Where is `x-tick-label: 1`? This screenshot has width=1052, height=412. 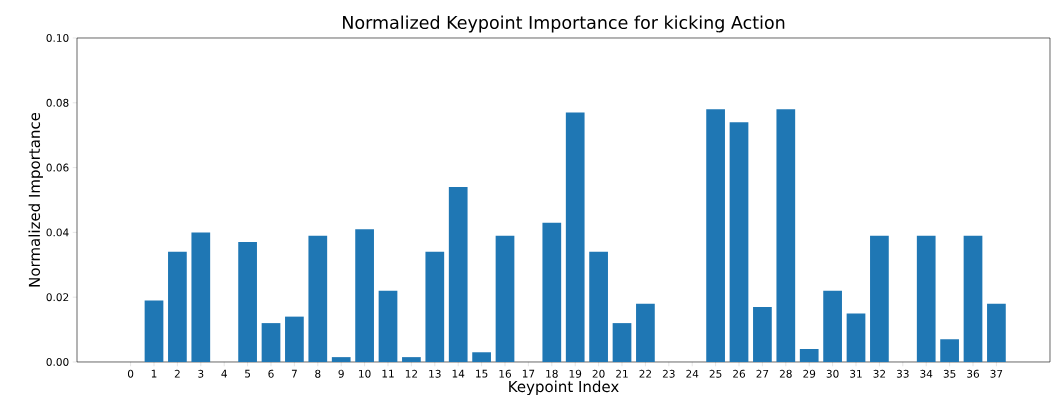
x-tick-label: 1 is located at coordinates (154, 373).